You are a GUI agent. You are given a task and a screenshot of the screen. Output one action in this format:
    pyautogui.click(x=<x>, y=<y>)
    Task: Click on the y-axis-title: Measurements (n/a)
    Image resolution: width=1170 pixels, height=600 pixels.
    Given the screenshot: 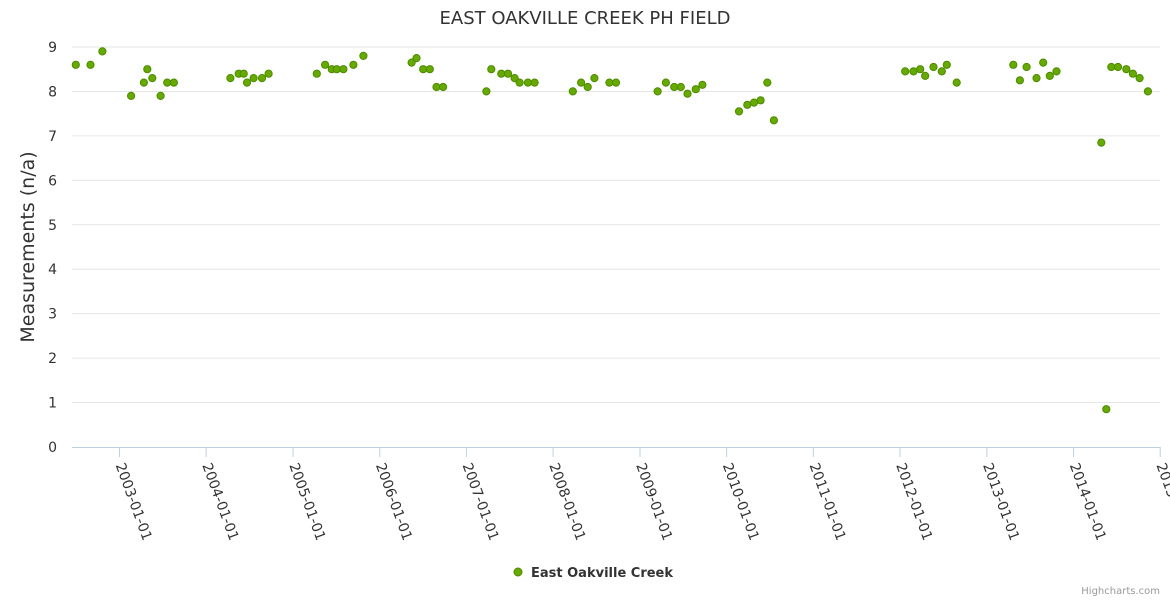 What is the action you would take?
    pyautogui.click(x=28, y=246)
    